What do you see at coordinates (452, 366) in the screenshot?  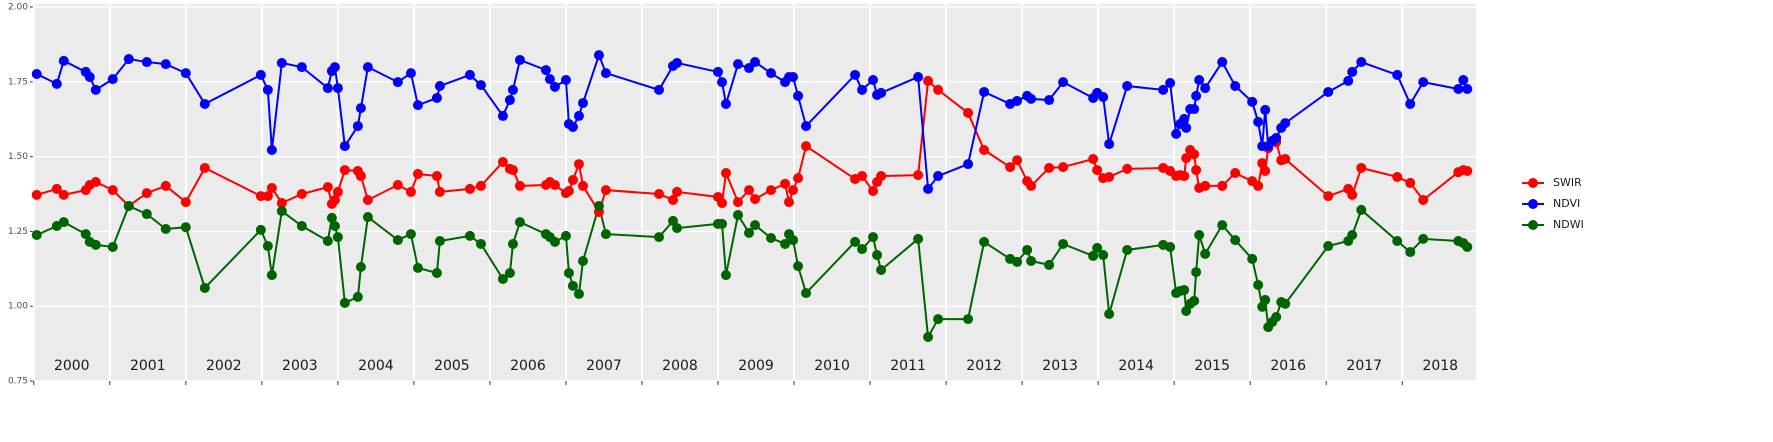 I see `x-tick-label: 2005` at bounding box center [452, 366].